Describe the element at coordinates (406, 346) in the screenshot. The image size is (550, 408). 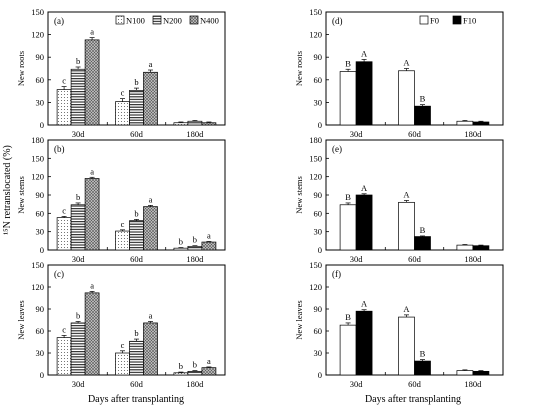
I see `bar-f0-60d` at that location.